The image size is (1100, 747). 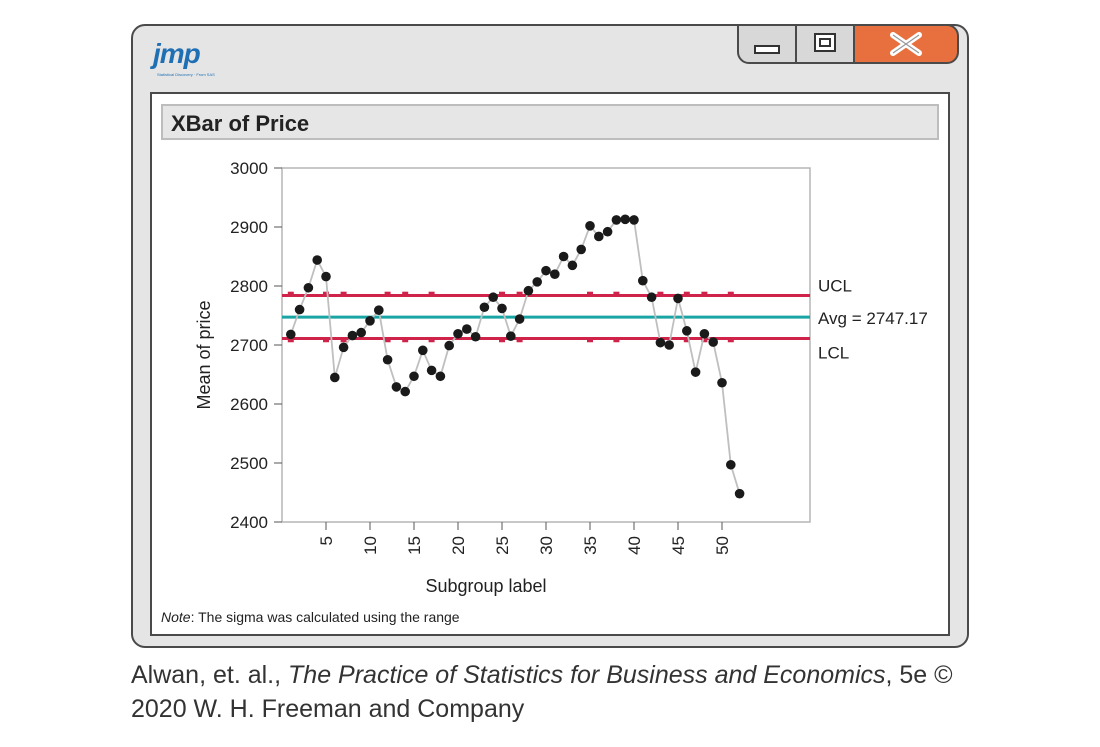 I want to click on y-tick-label: 2600, so click(x=249, y=404).